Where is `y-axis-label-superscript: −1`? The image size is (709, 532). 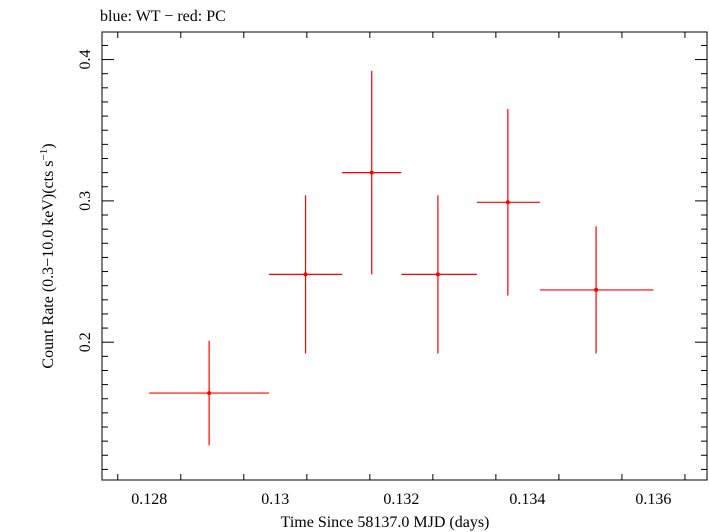 y-axis-label-superscript: −1 is located at coordinates (44, 155).